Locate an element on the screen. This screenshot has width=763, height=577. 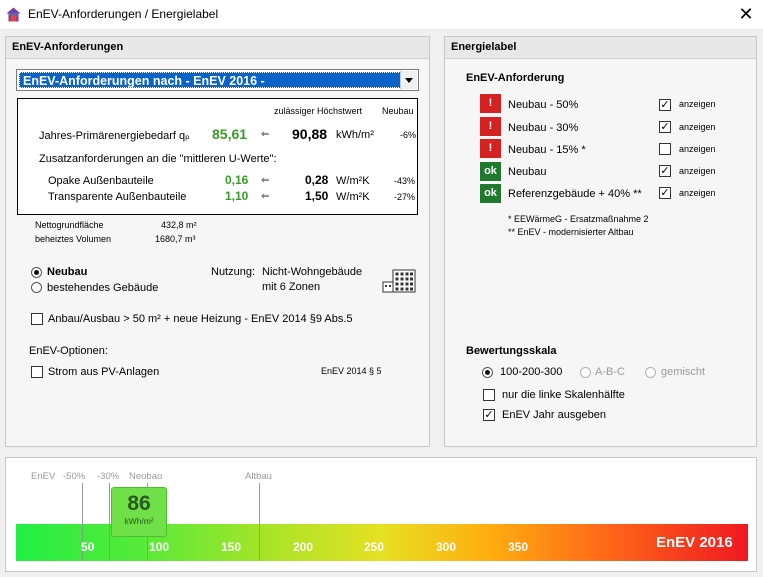
scale-tick: 250 is located at coordinates (374, 547).